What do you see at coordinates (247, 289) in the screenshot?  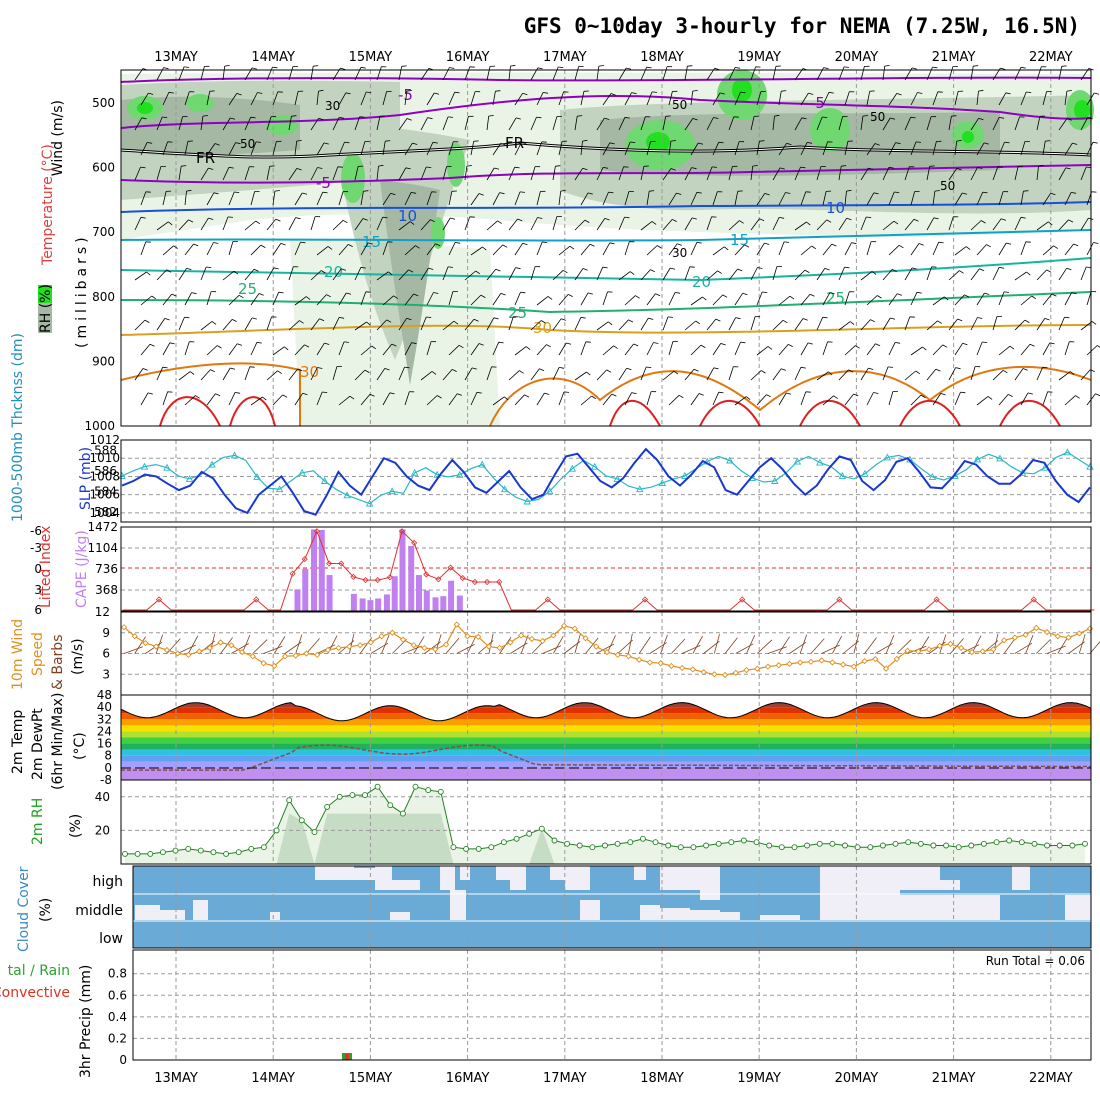 I see `isotherm-label: 25` at bounding box center [247, 289].